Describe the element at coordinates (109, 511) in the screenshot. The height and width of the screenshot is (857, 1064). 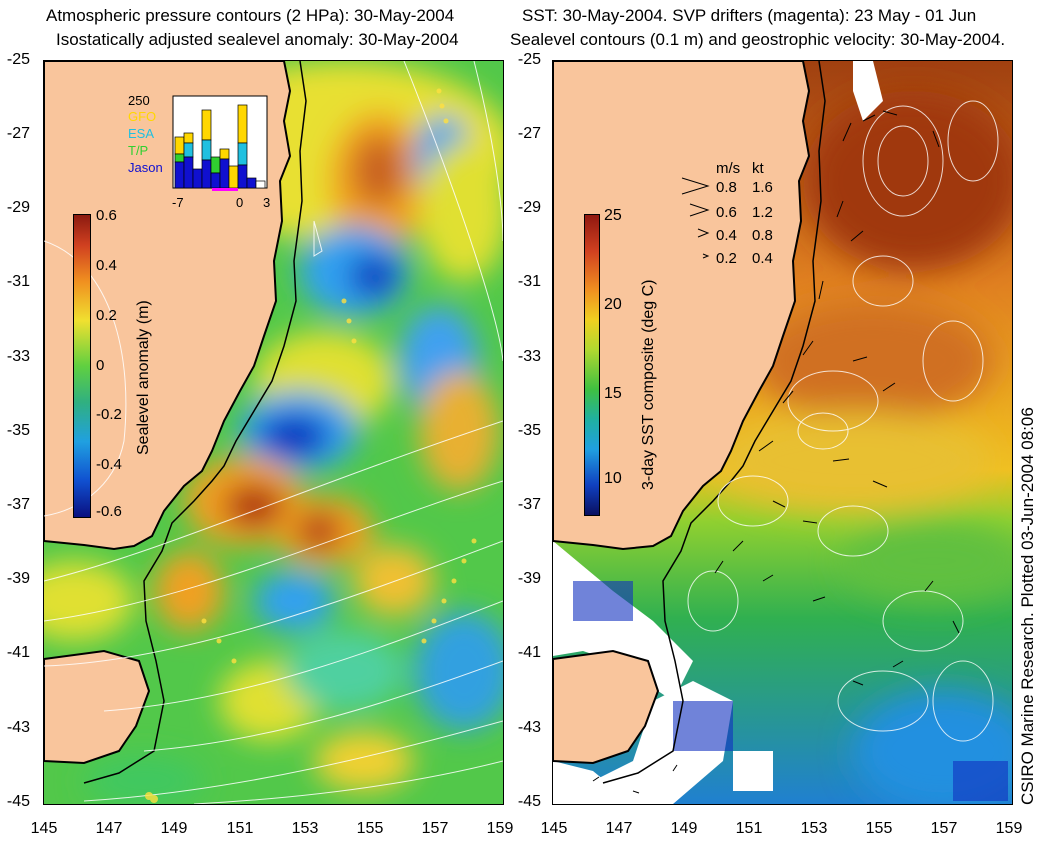
I see `colorbar-tick: -0.6` at that location.